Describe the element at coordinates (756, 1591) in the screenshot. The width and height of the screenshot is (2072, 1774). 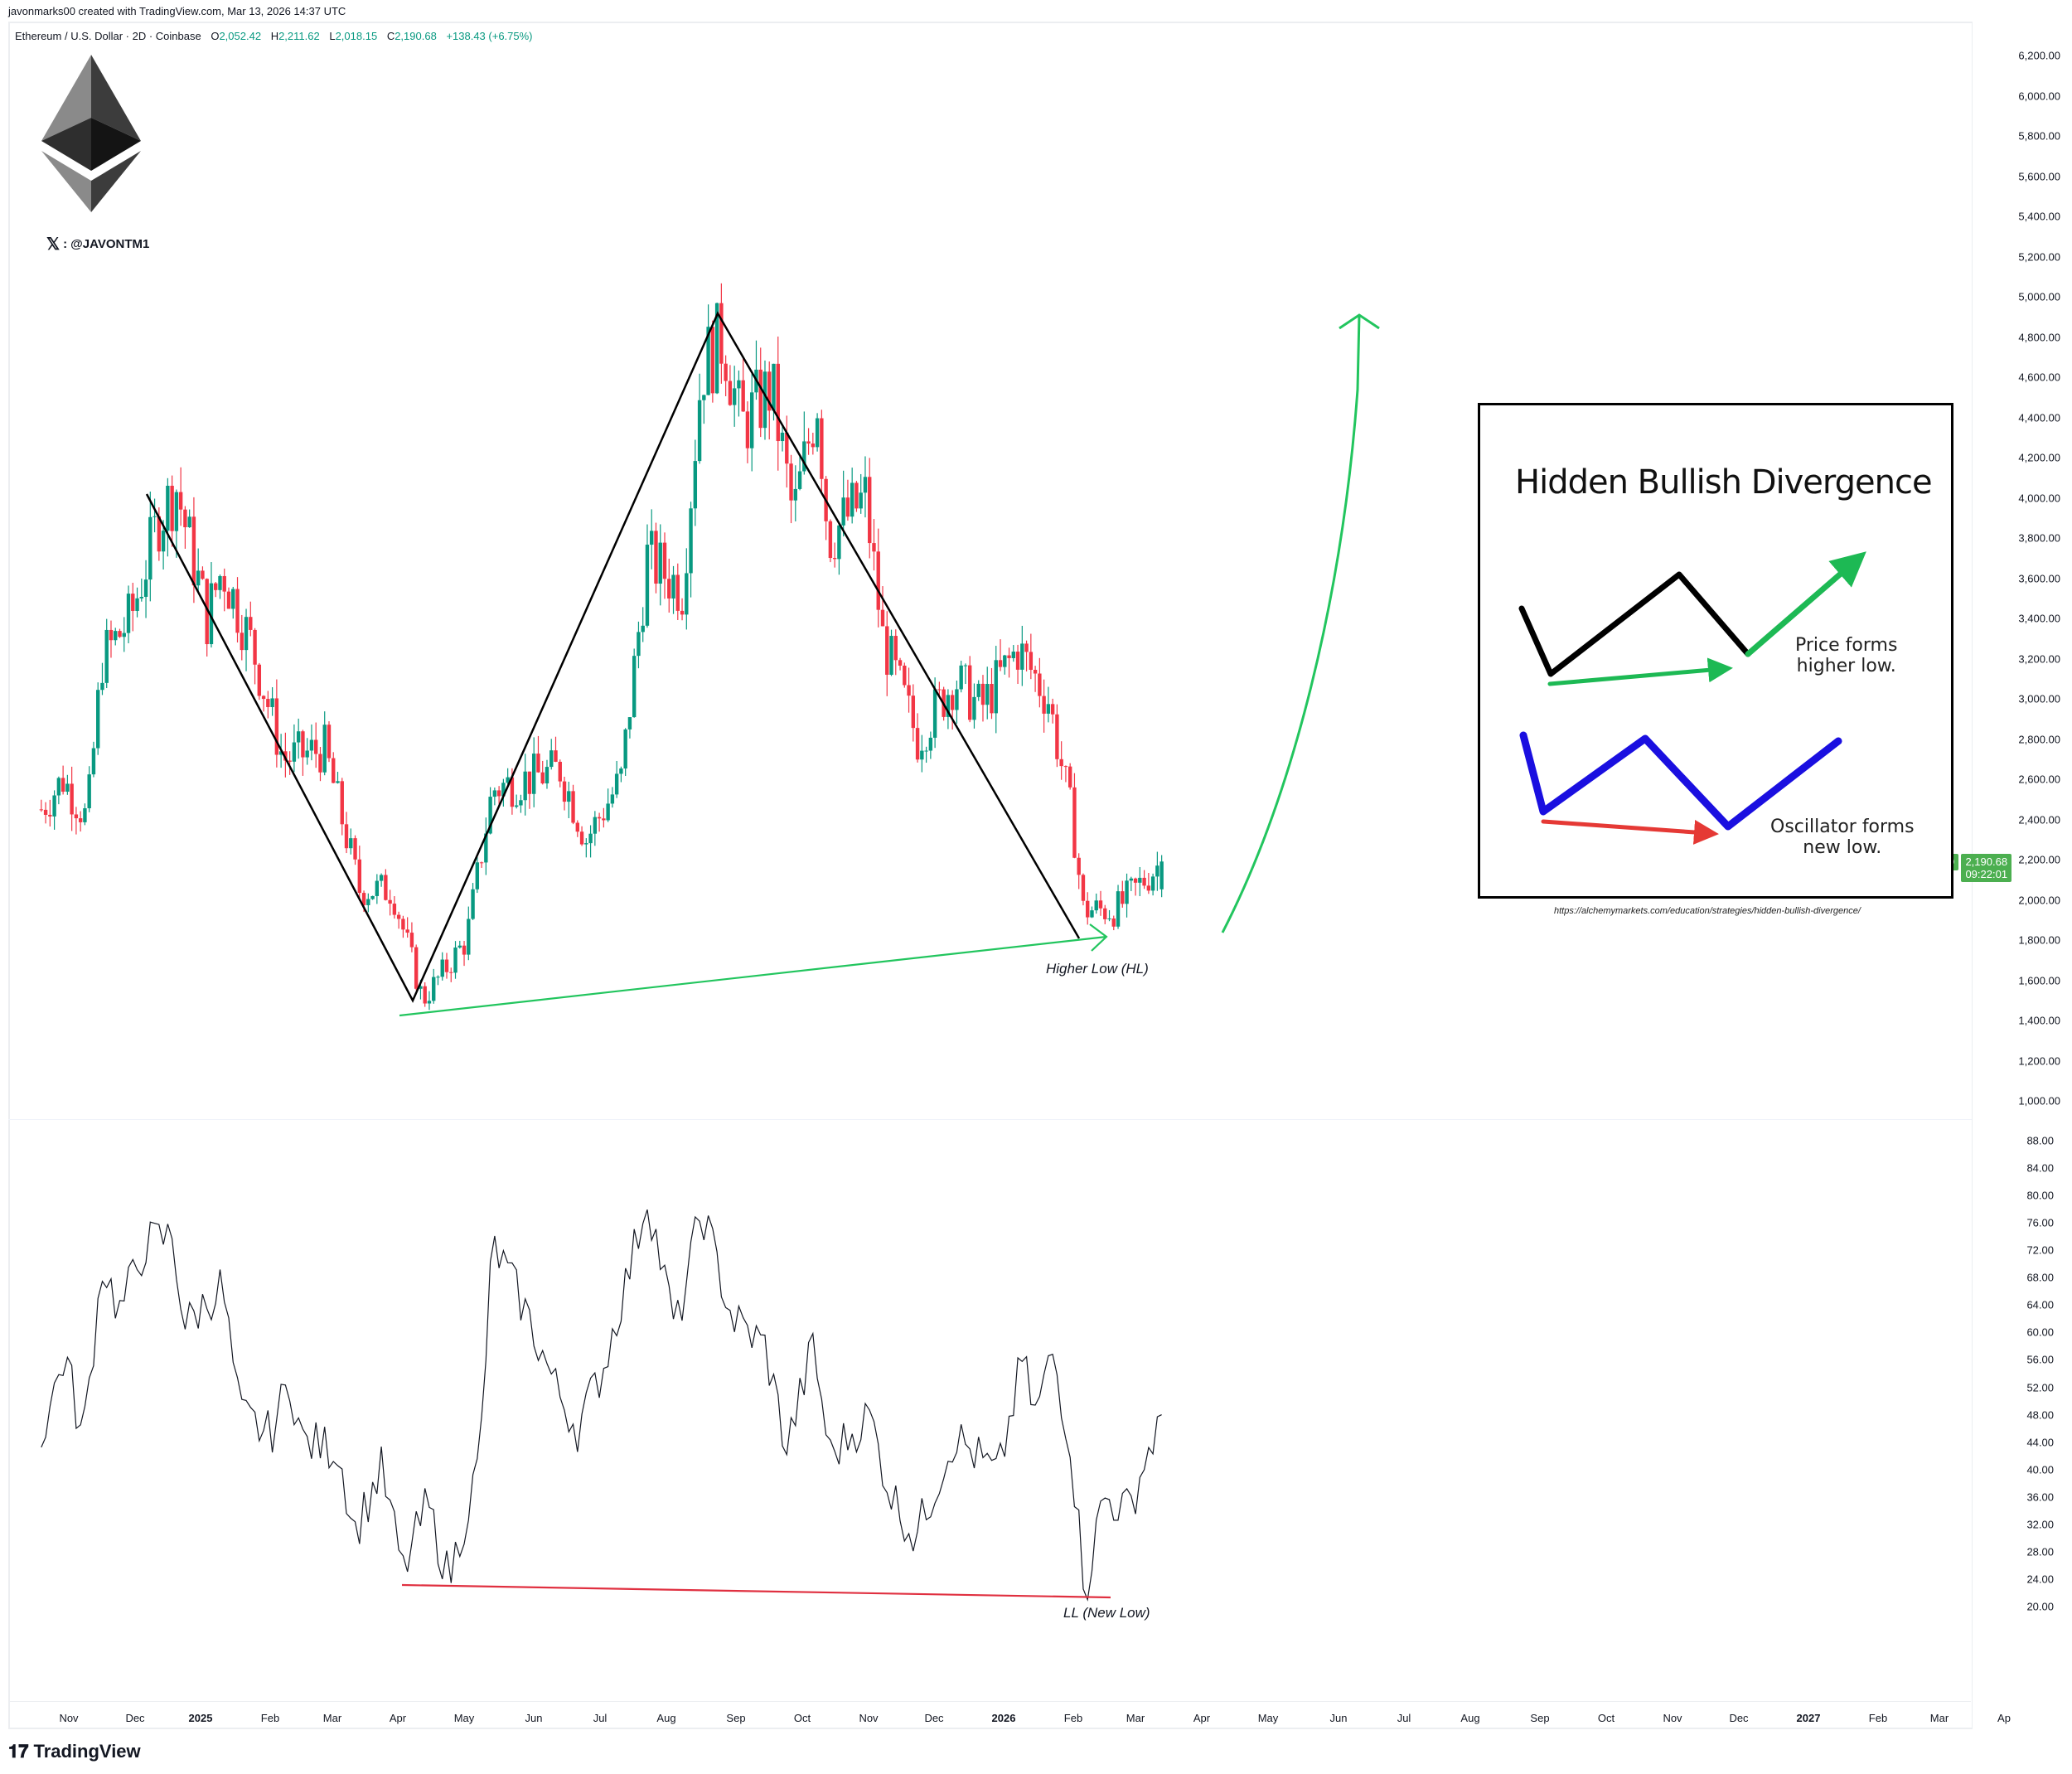
I see `lower-low-trendline` at that location.